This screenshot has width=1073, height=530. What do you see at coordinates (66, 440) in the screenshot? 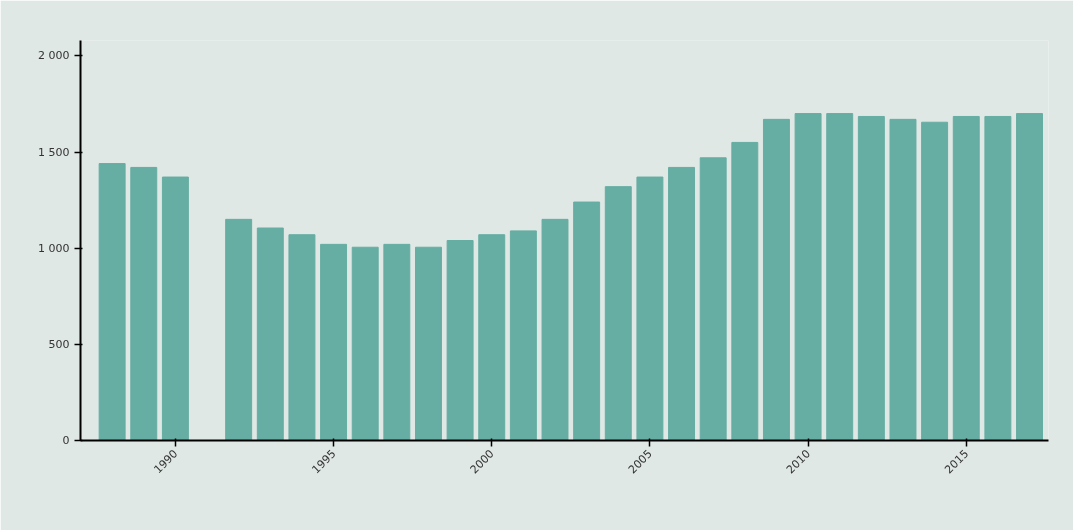
I see `y-tick-label: 0` at bounding box center [66, 440].